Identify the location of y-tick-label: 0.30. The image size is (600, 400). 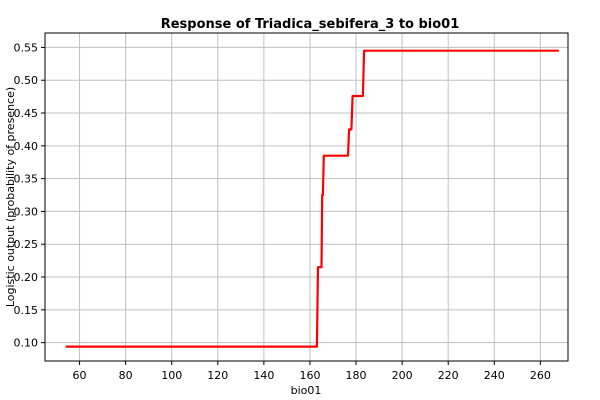
(26, 211).